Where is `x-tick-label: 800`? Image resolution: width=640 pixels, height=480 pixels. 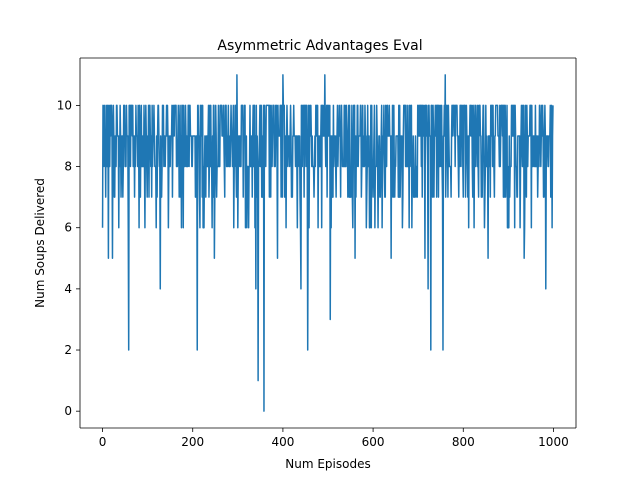 x-tick-label: 800 is located at coordinates (463, 442).